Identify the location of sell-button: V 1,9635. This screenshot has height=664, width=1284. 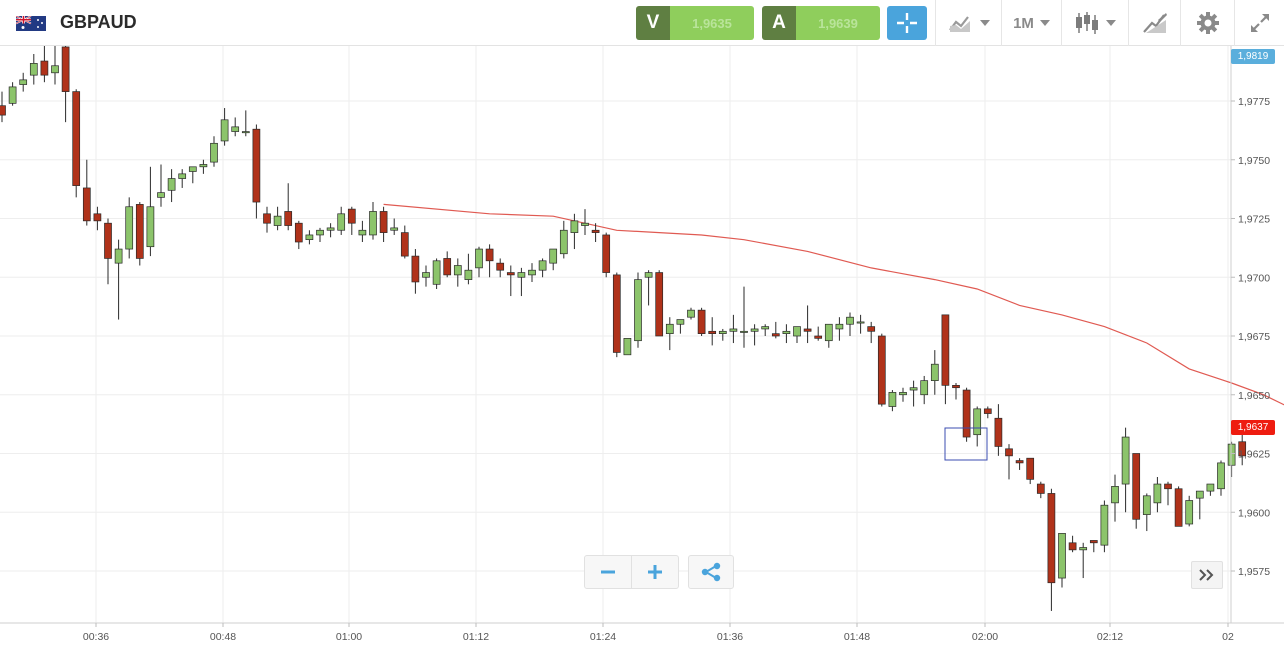
(695, 23).